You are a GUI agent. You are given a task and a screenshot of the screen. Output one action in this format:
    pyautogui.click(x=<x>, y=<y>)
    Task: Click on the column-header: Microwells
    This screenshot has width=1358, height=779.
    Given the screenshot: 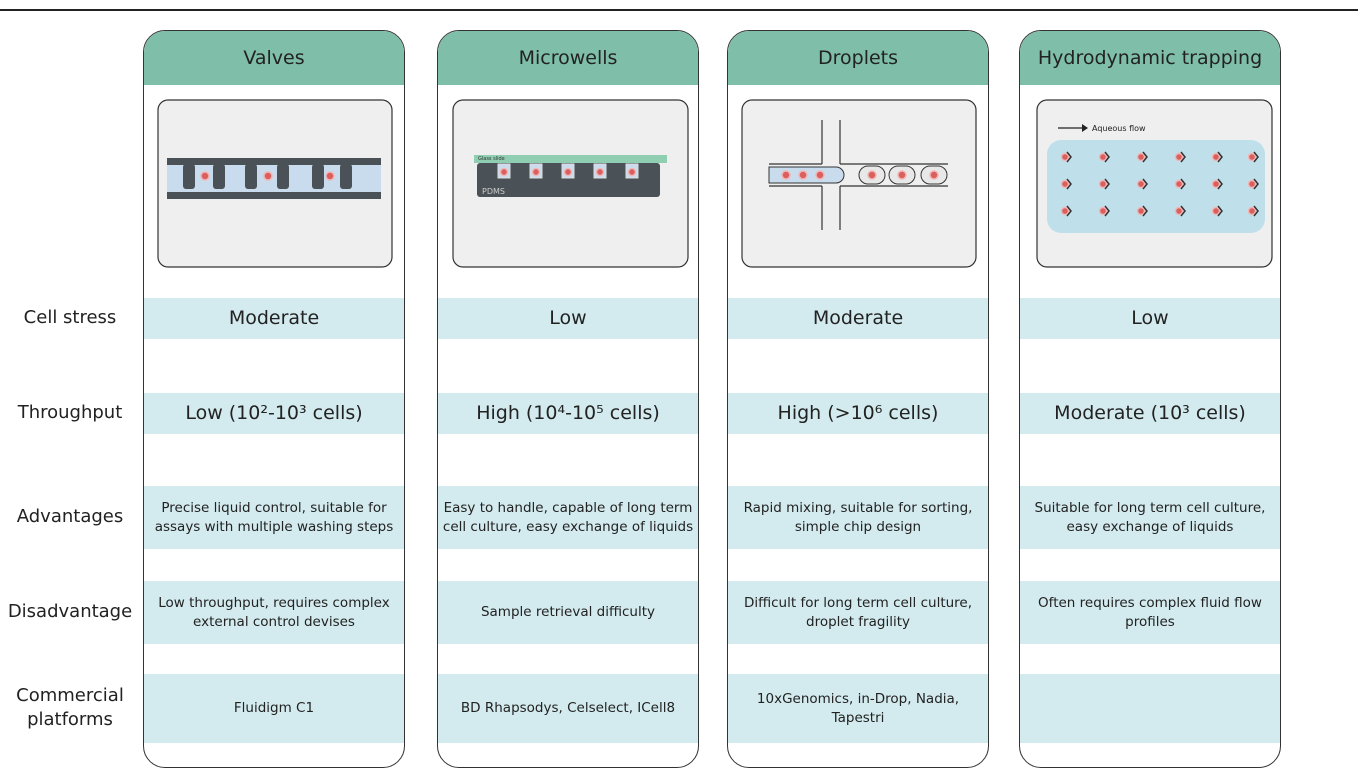 What is the action you would take?
    pyautogui.click(x=568, y=58)
    